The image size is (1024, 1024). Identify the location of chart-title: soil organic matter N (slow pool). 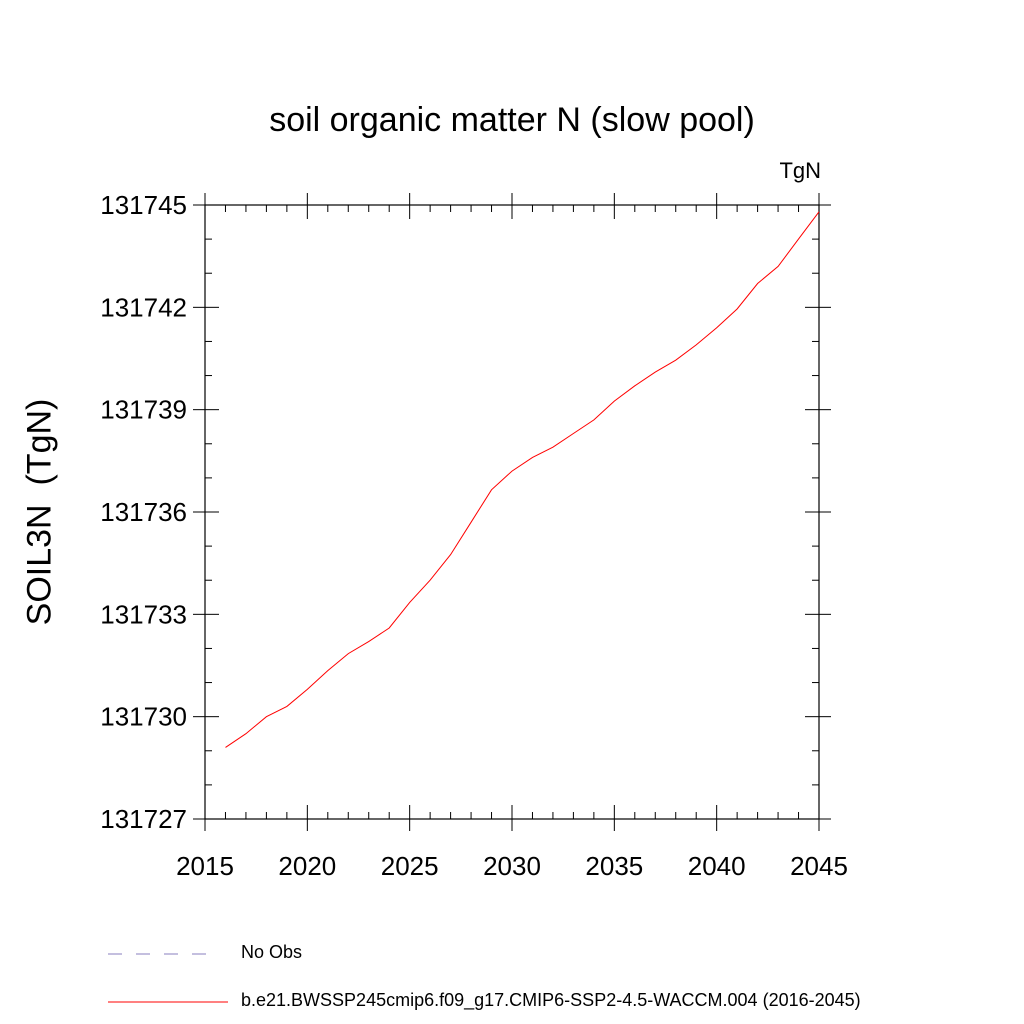
(512, 120).